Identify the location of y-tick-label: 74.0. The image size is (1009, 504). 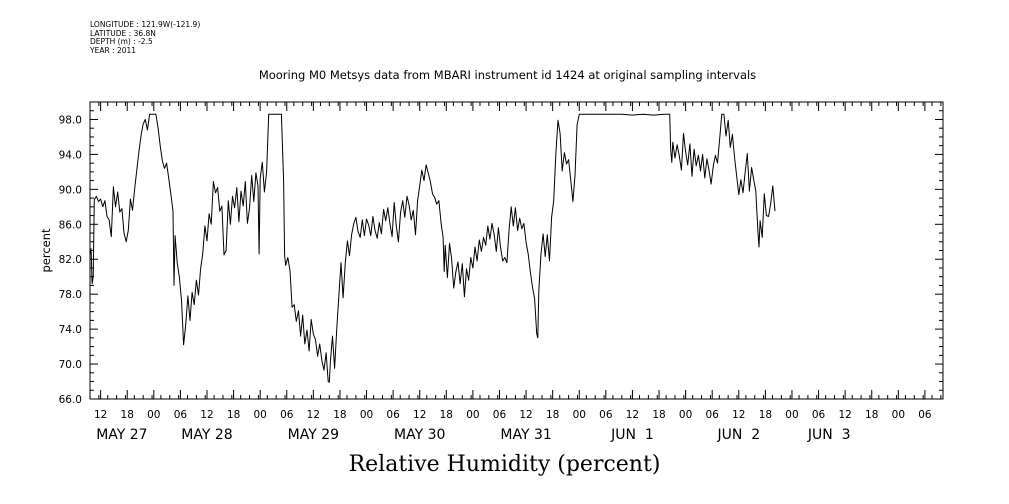
(70, 330).